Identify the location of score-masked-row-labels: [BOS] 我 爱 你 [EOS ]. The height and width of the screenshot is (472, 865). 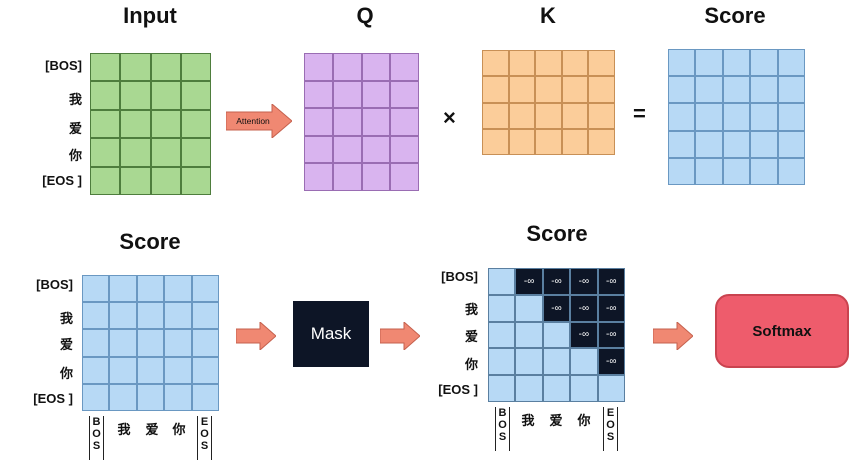
(449, 338).